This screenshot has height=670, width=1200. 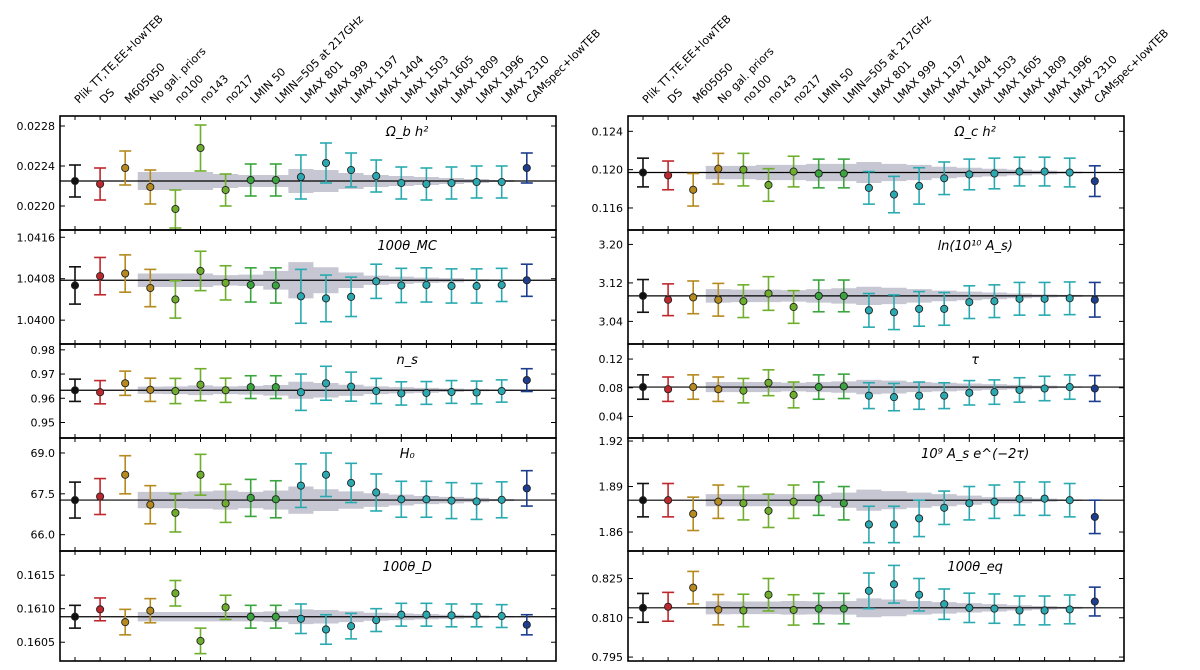 I want to click on y-tick-label: 0.12, so click(x=611, y=359).